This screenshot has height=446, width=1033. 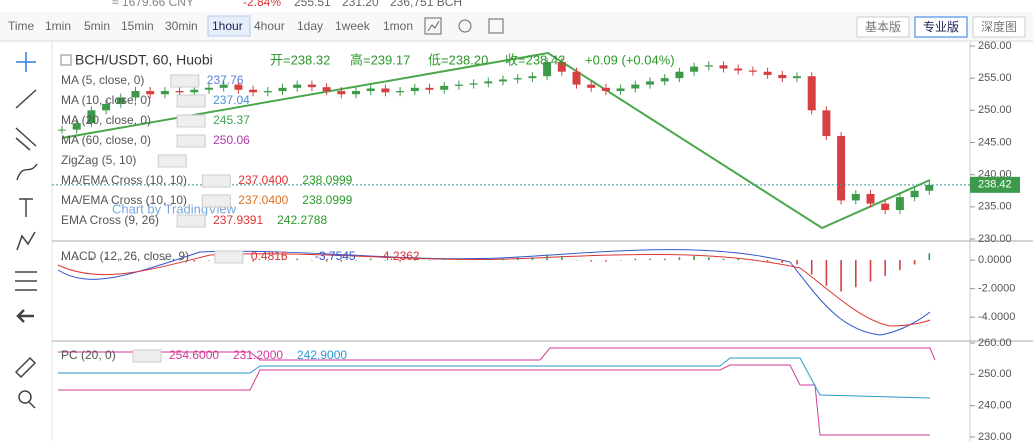 What do you see at coordinates (25, 397) in the screenshot?
I see `zoom-tool` at bounding box center [25, 397].